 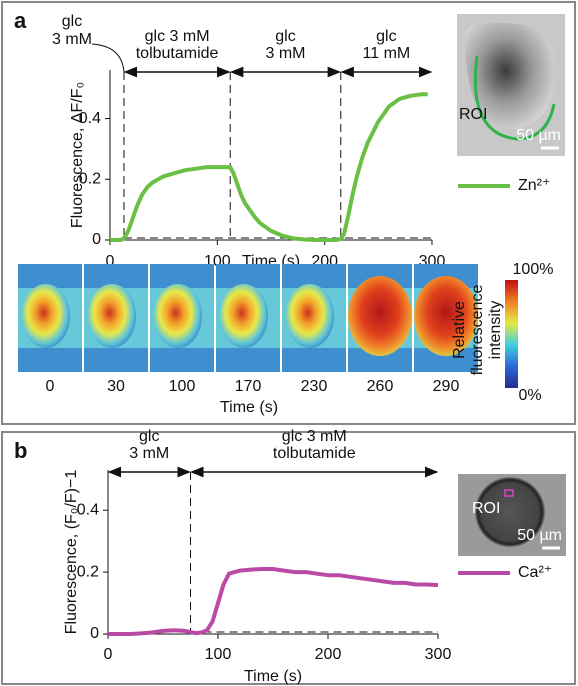 What do you see at coordinates (495, 330) in the screenshot?
I see `colorbar-title: intensity` at bounding box center [495, 330].